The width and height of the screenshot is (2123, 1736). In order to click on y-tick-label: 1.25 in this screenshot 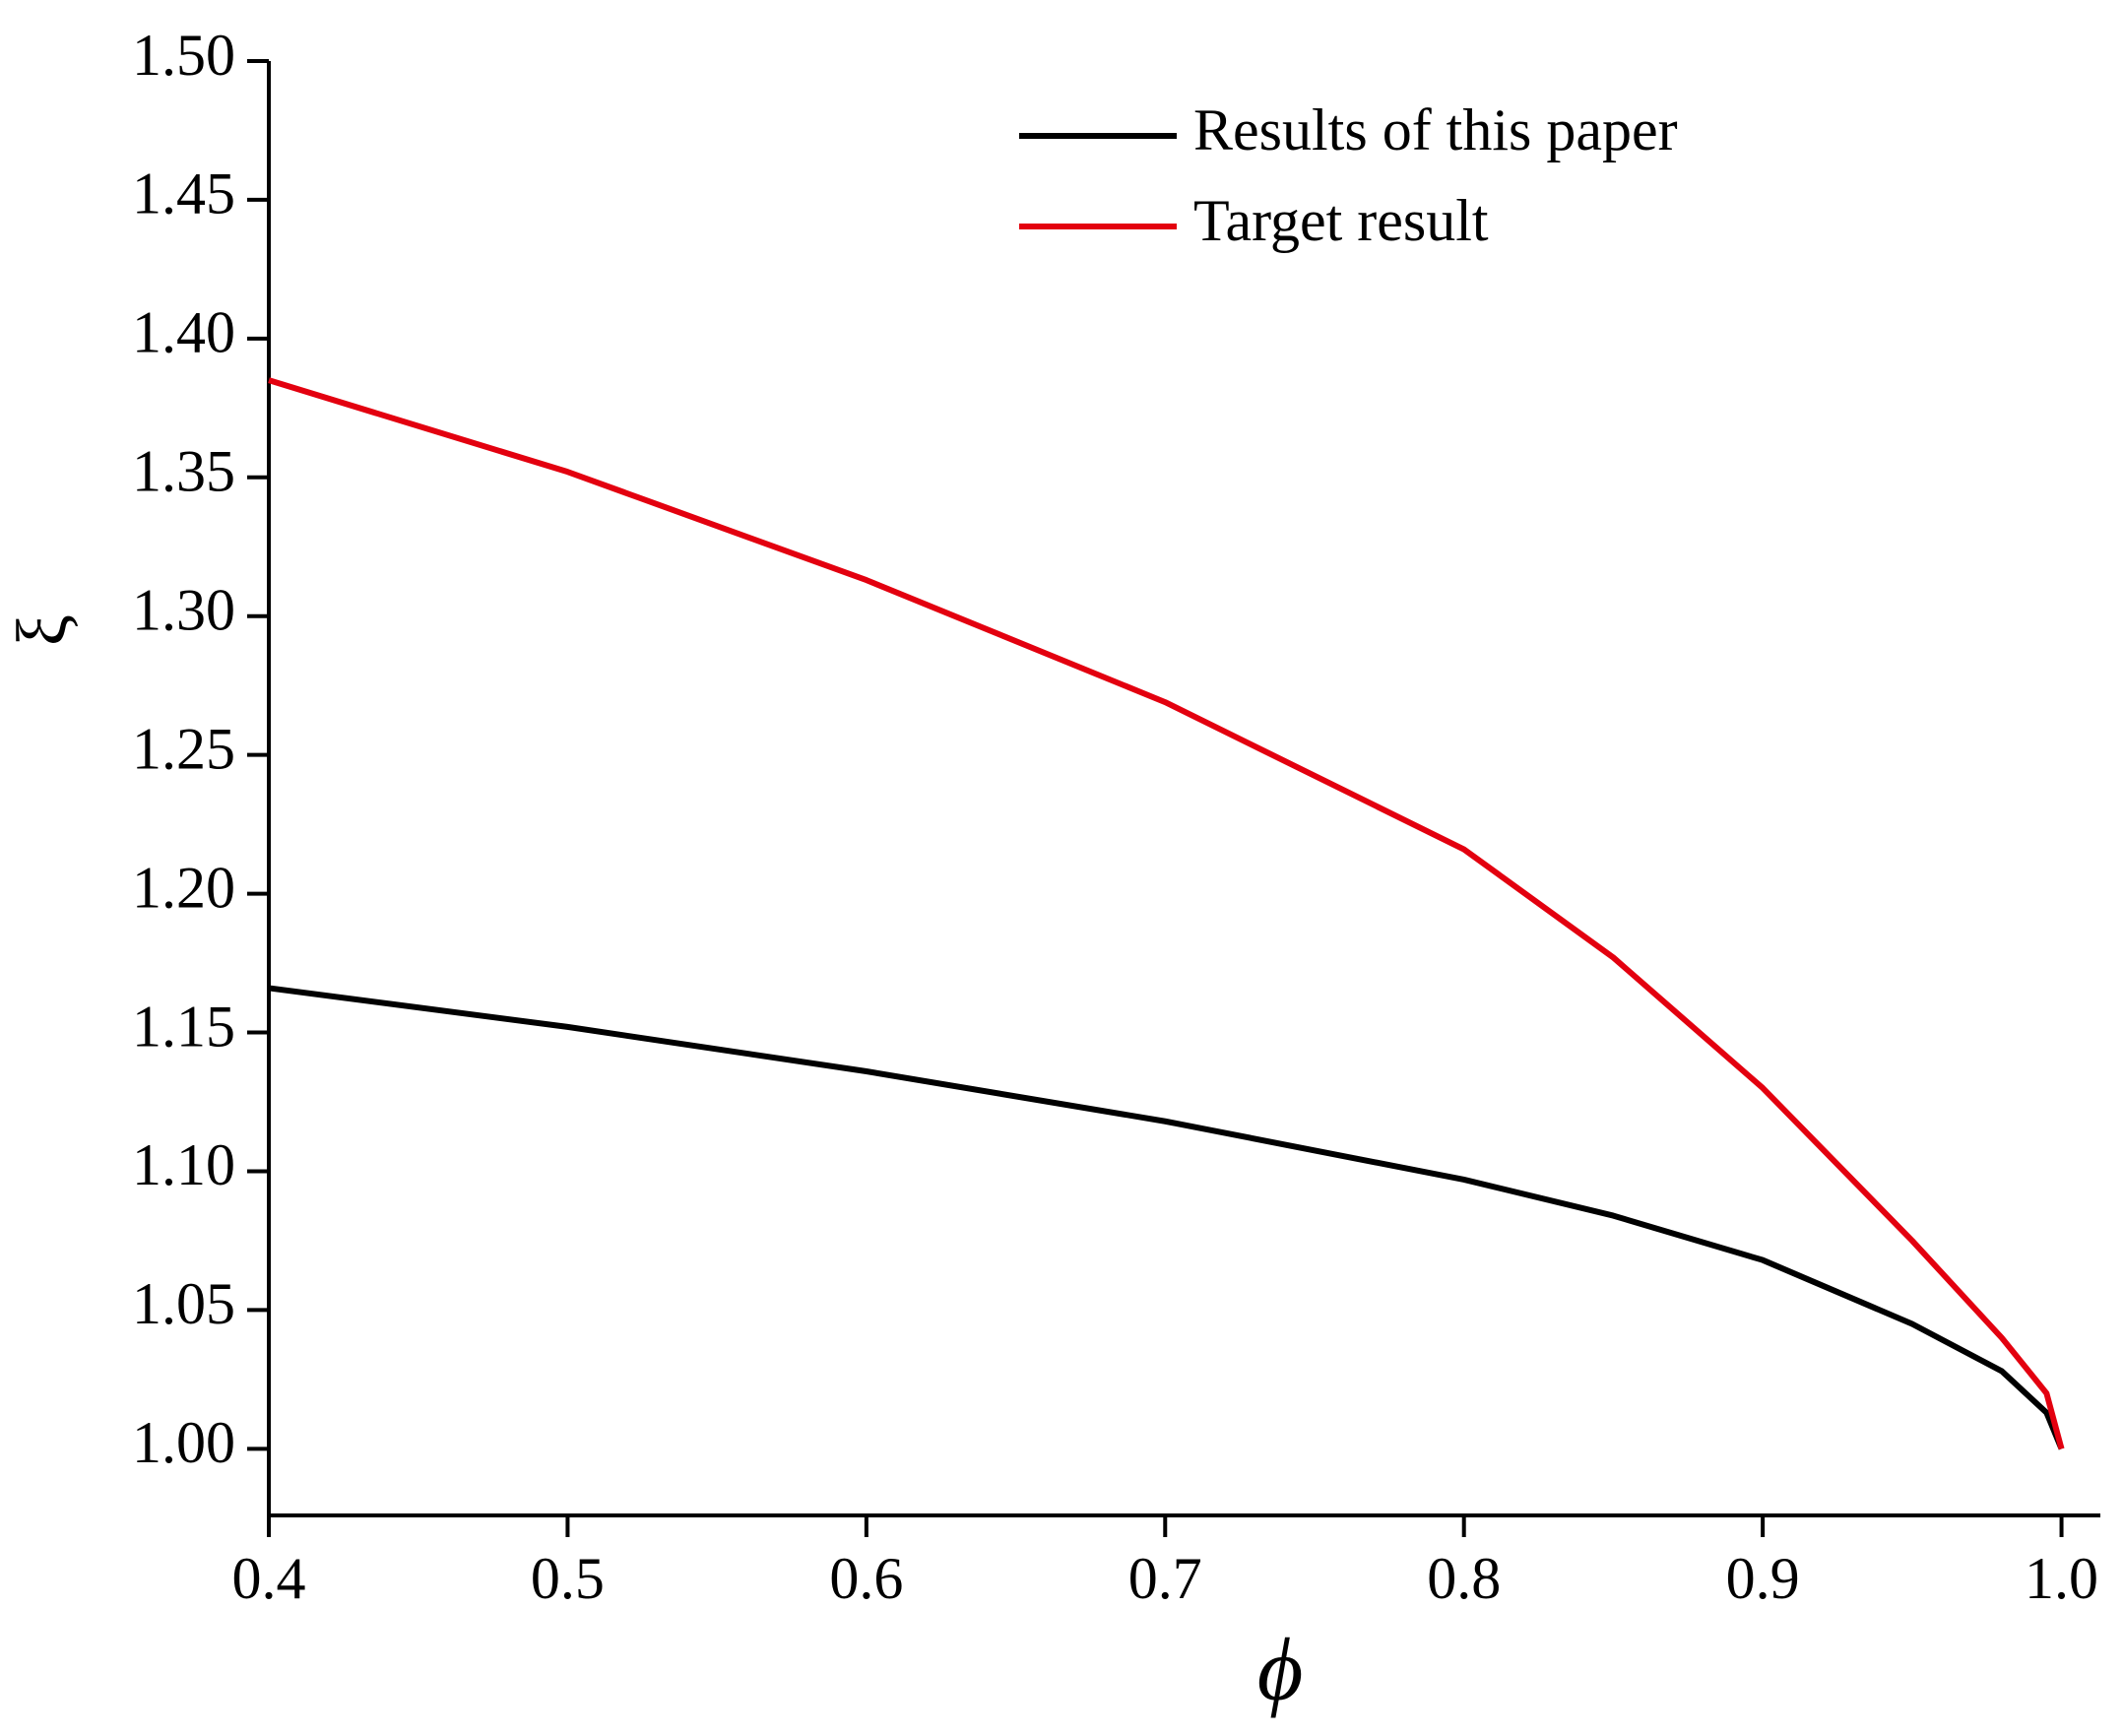, I will do `click(184, 749)`.